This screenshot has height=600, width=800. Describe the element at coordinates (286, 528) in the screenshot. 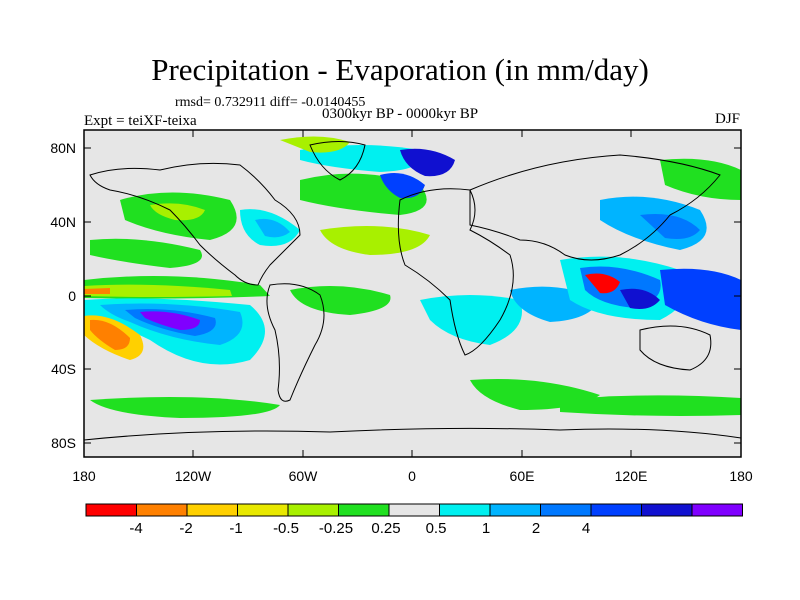

I see `colorbar-label: -0.5` at that location.